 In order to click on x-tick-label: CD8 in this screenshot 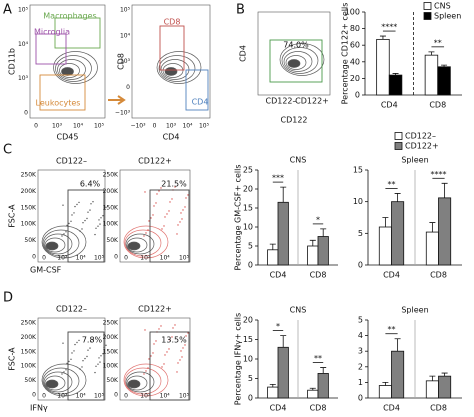, I will do `click(318, 275)`.